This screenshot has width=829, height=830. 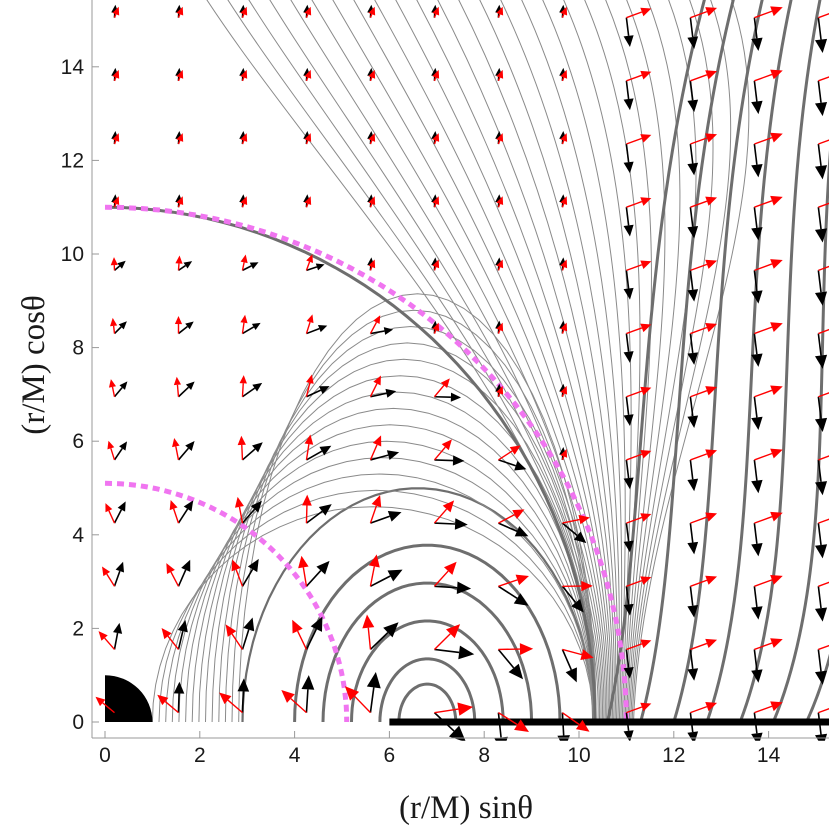 I want to click on outer-field-line, so click(x=780, y=361).